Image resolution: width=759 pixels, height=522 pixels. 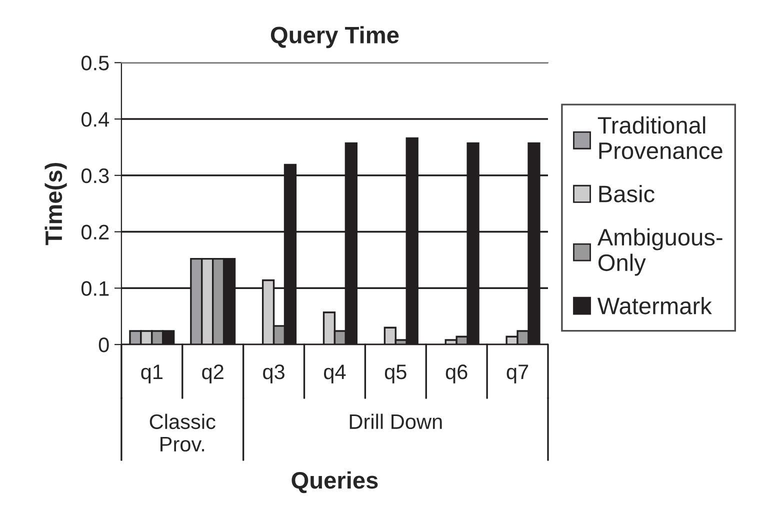 I want to click on y-tick-label: 0.2, so click(x=95, y=232).